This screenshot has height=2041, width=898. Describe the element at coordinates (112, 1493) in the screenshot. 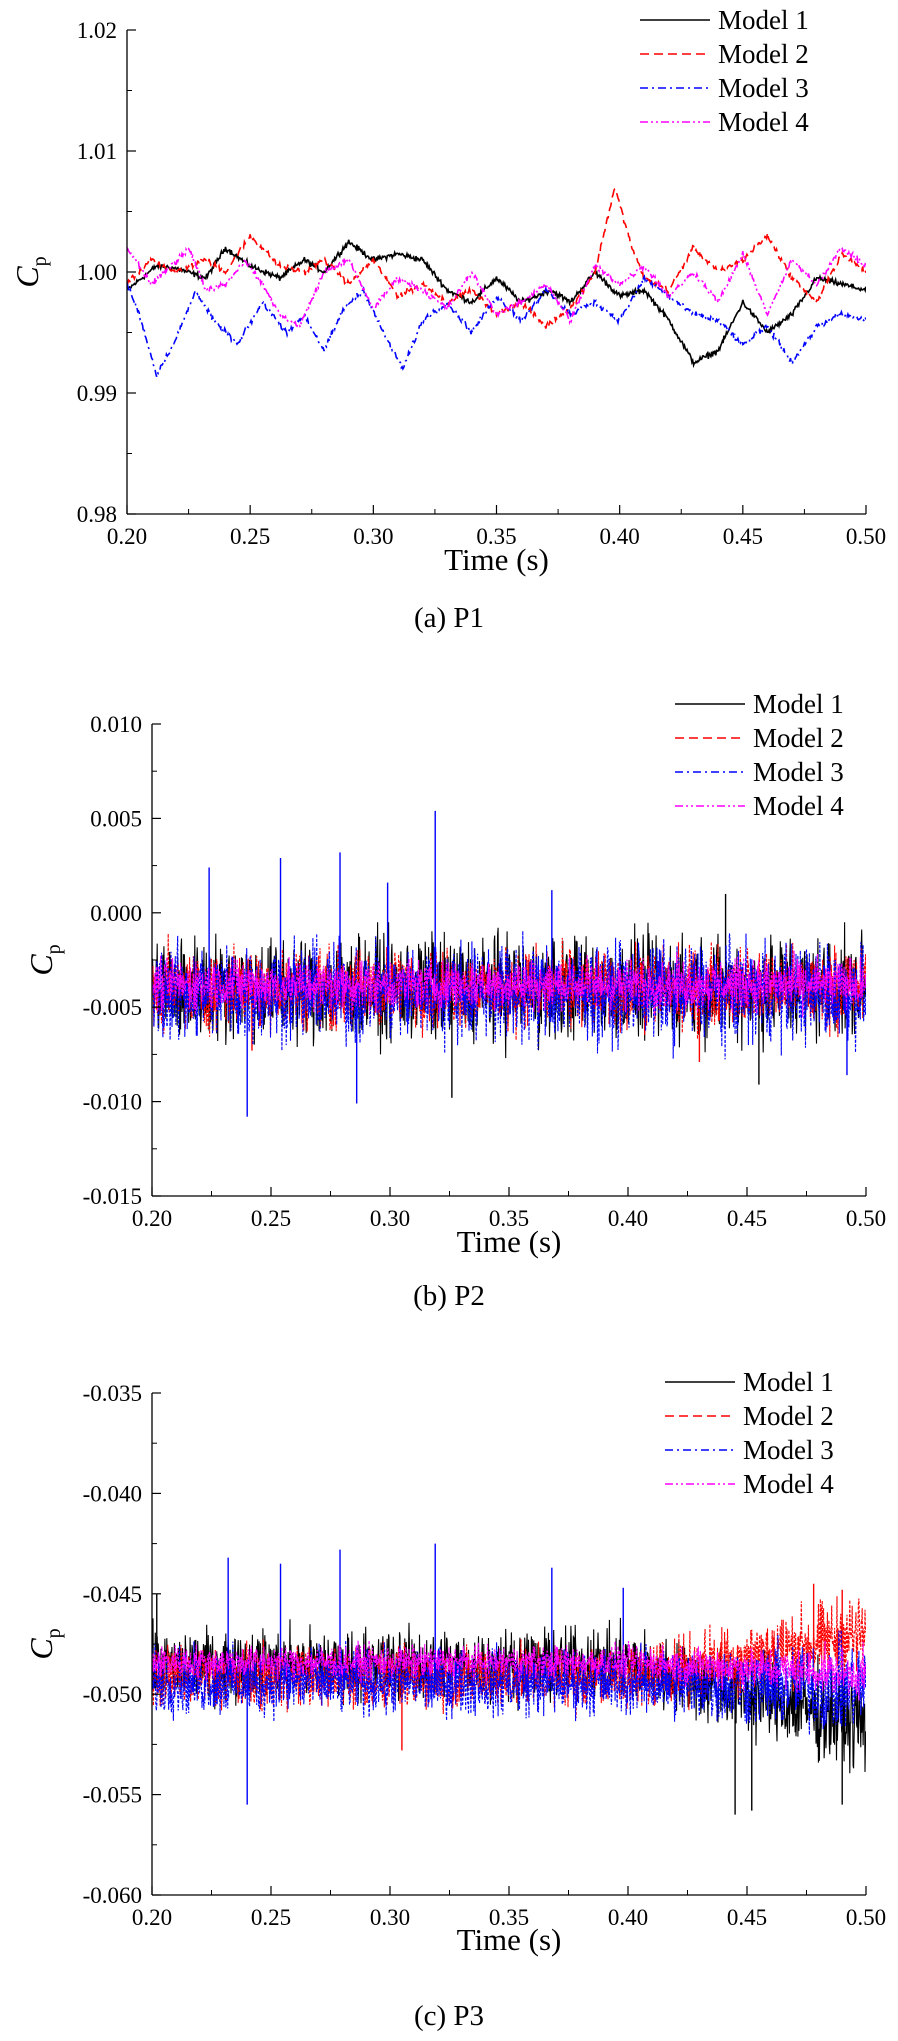

I see `y-tick-label: -0.040` at that location.